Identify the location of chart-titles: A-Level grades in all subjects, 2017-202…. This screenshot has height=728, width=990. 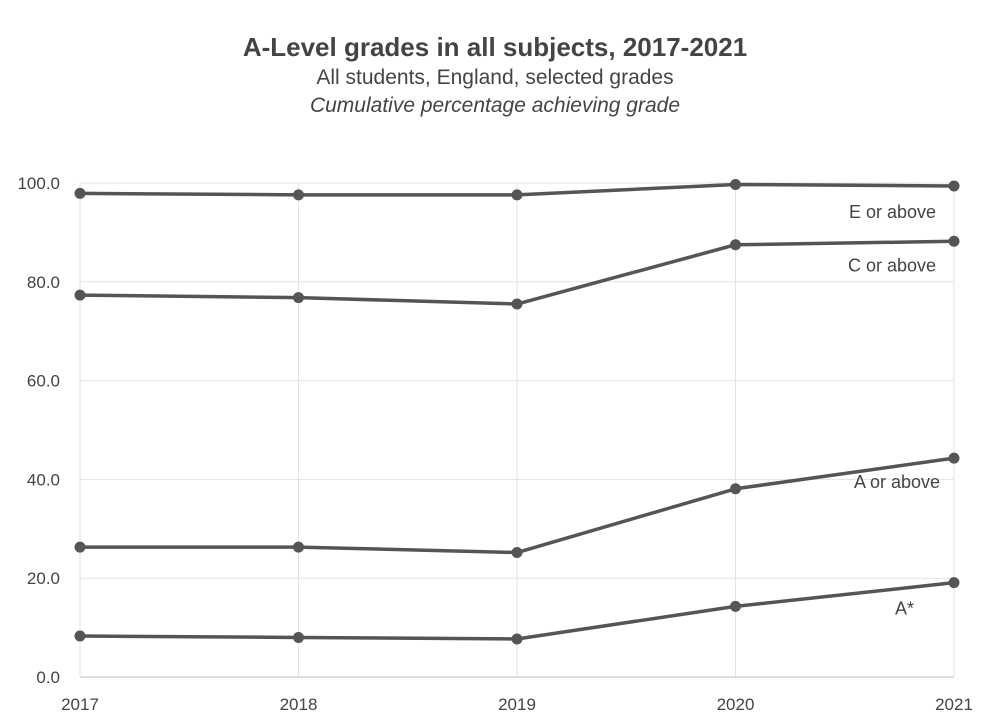
(495, 75).